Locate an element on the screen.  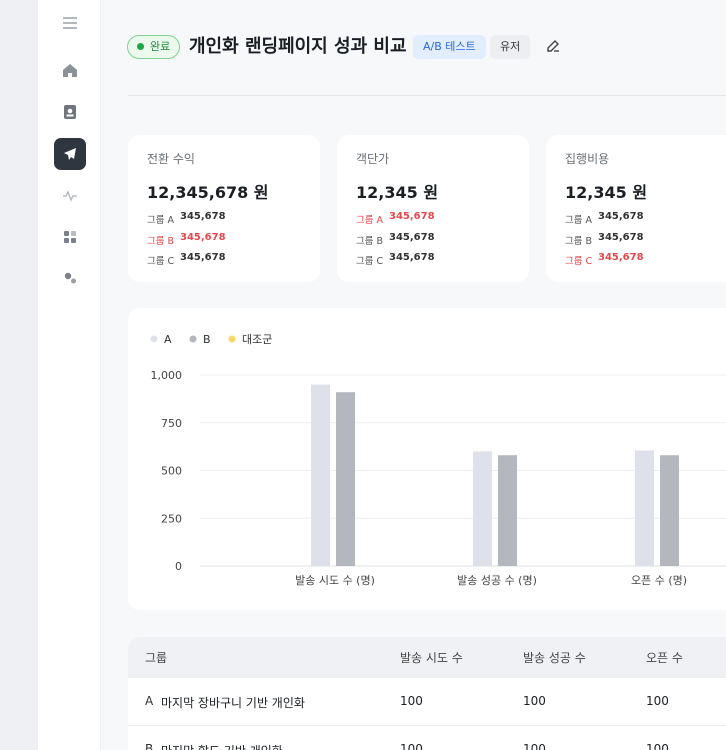
metric-value: 12,345,678 원 is located at coordinates (208, 192).